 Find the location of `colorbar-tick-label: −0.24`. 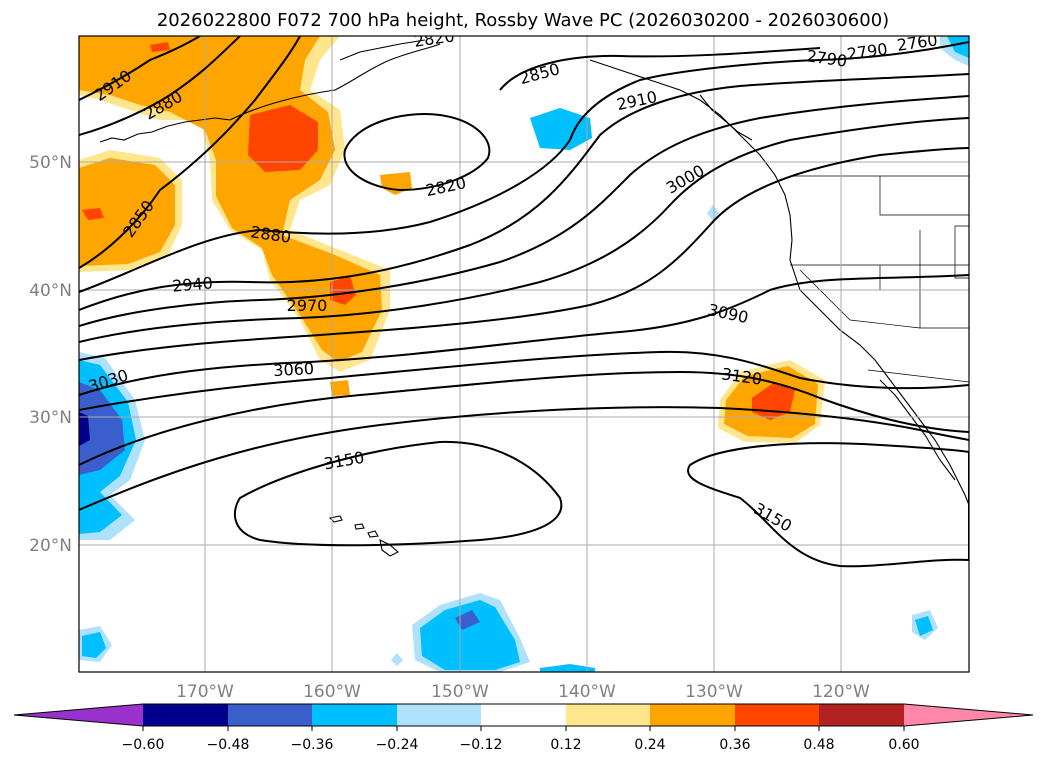

colorbar-tick-label: −0.24 is located at coordinates (397, 745).